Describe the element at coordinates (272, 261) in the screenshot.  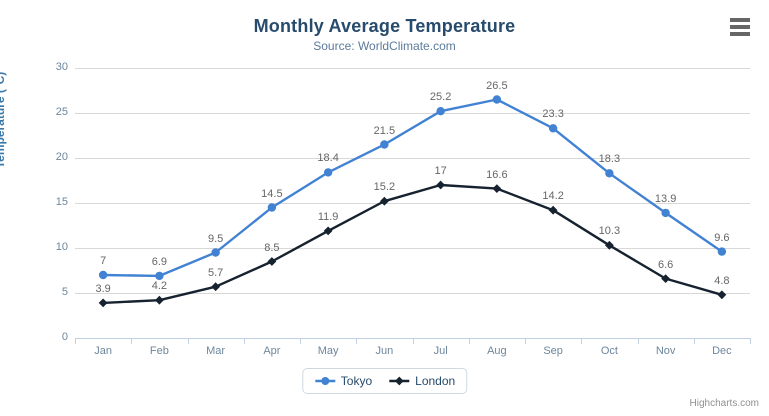
I see `data-point-london-apr` at that location.